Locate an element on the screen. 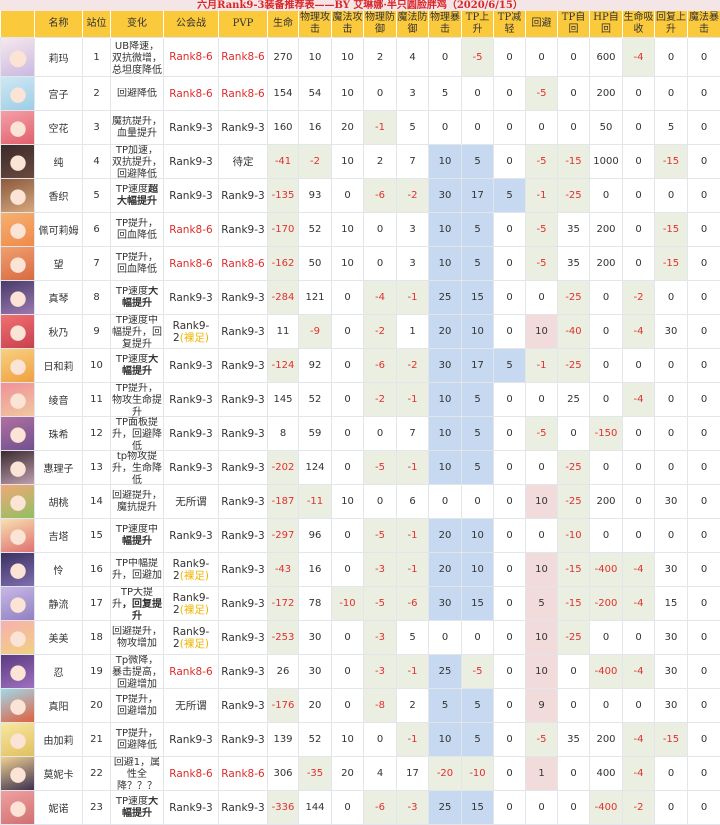 The width and height of the screenshot is (720, 825). change-text: TP提升，物攻生命提升 is located at coordinates (137, 399).